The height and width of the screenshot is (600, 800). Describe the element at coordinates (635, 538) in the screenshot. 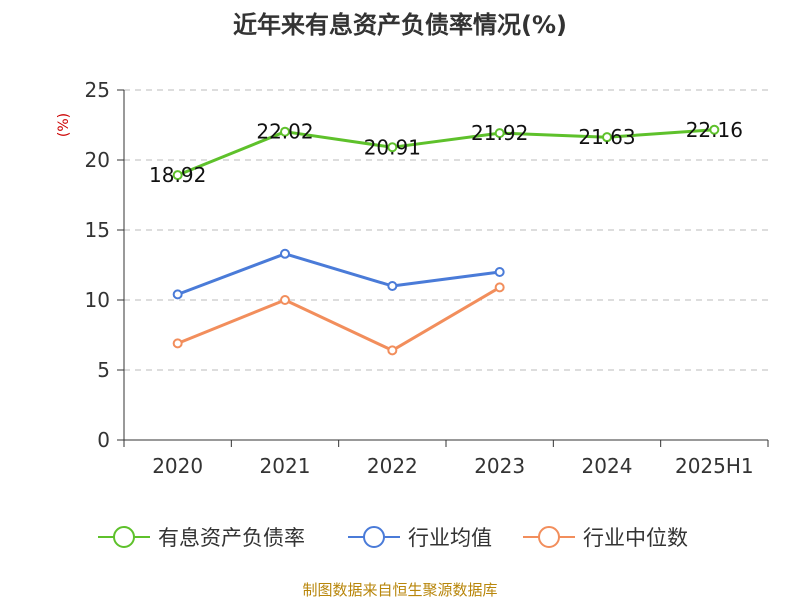

I see `legend-label: 行业中位数` at that location.